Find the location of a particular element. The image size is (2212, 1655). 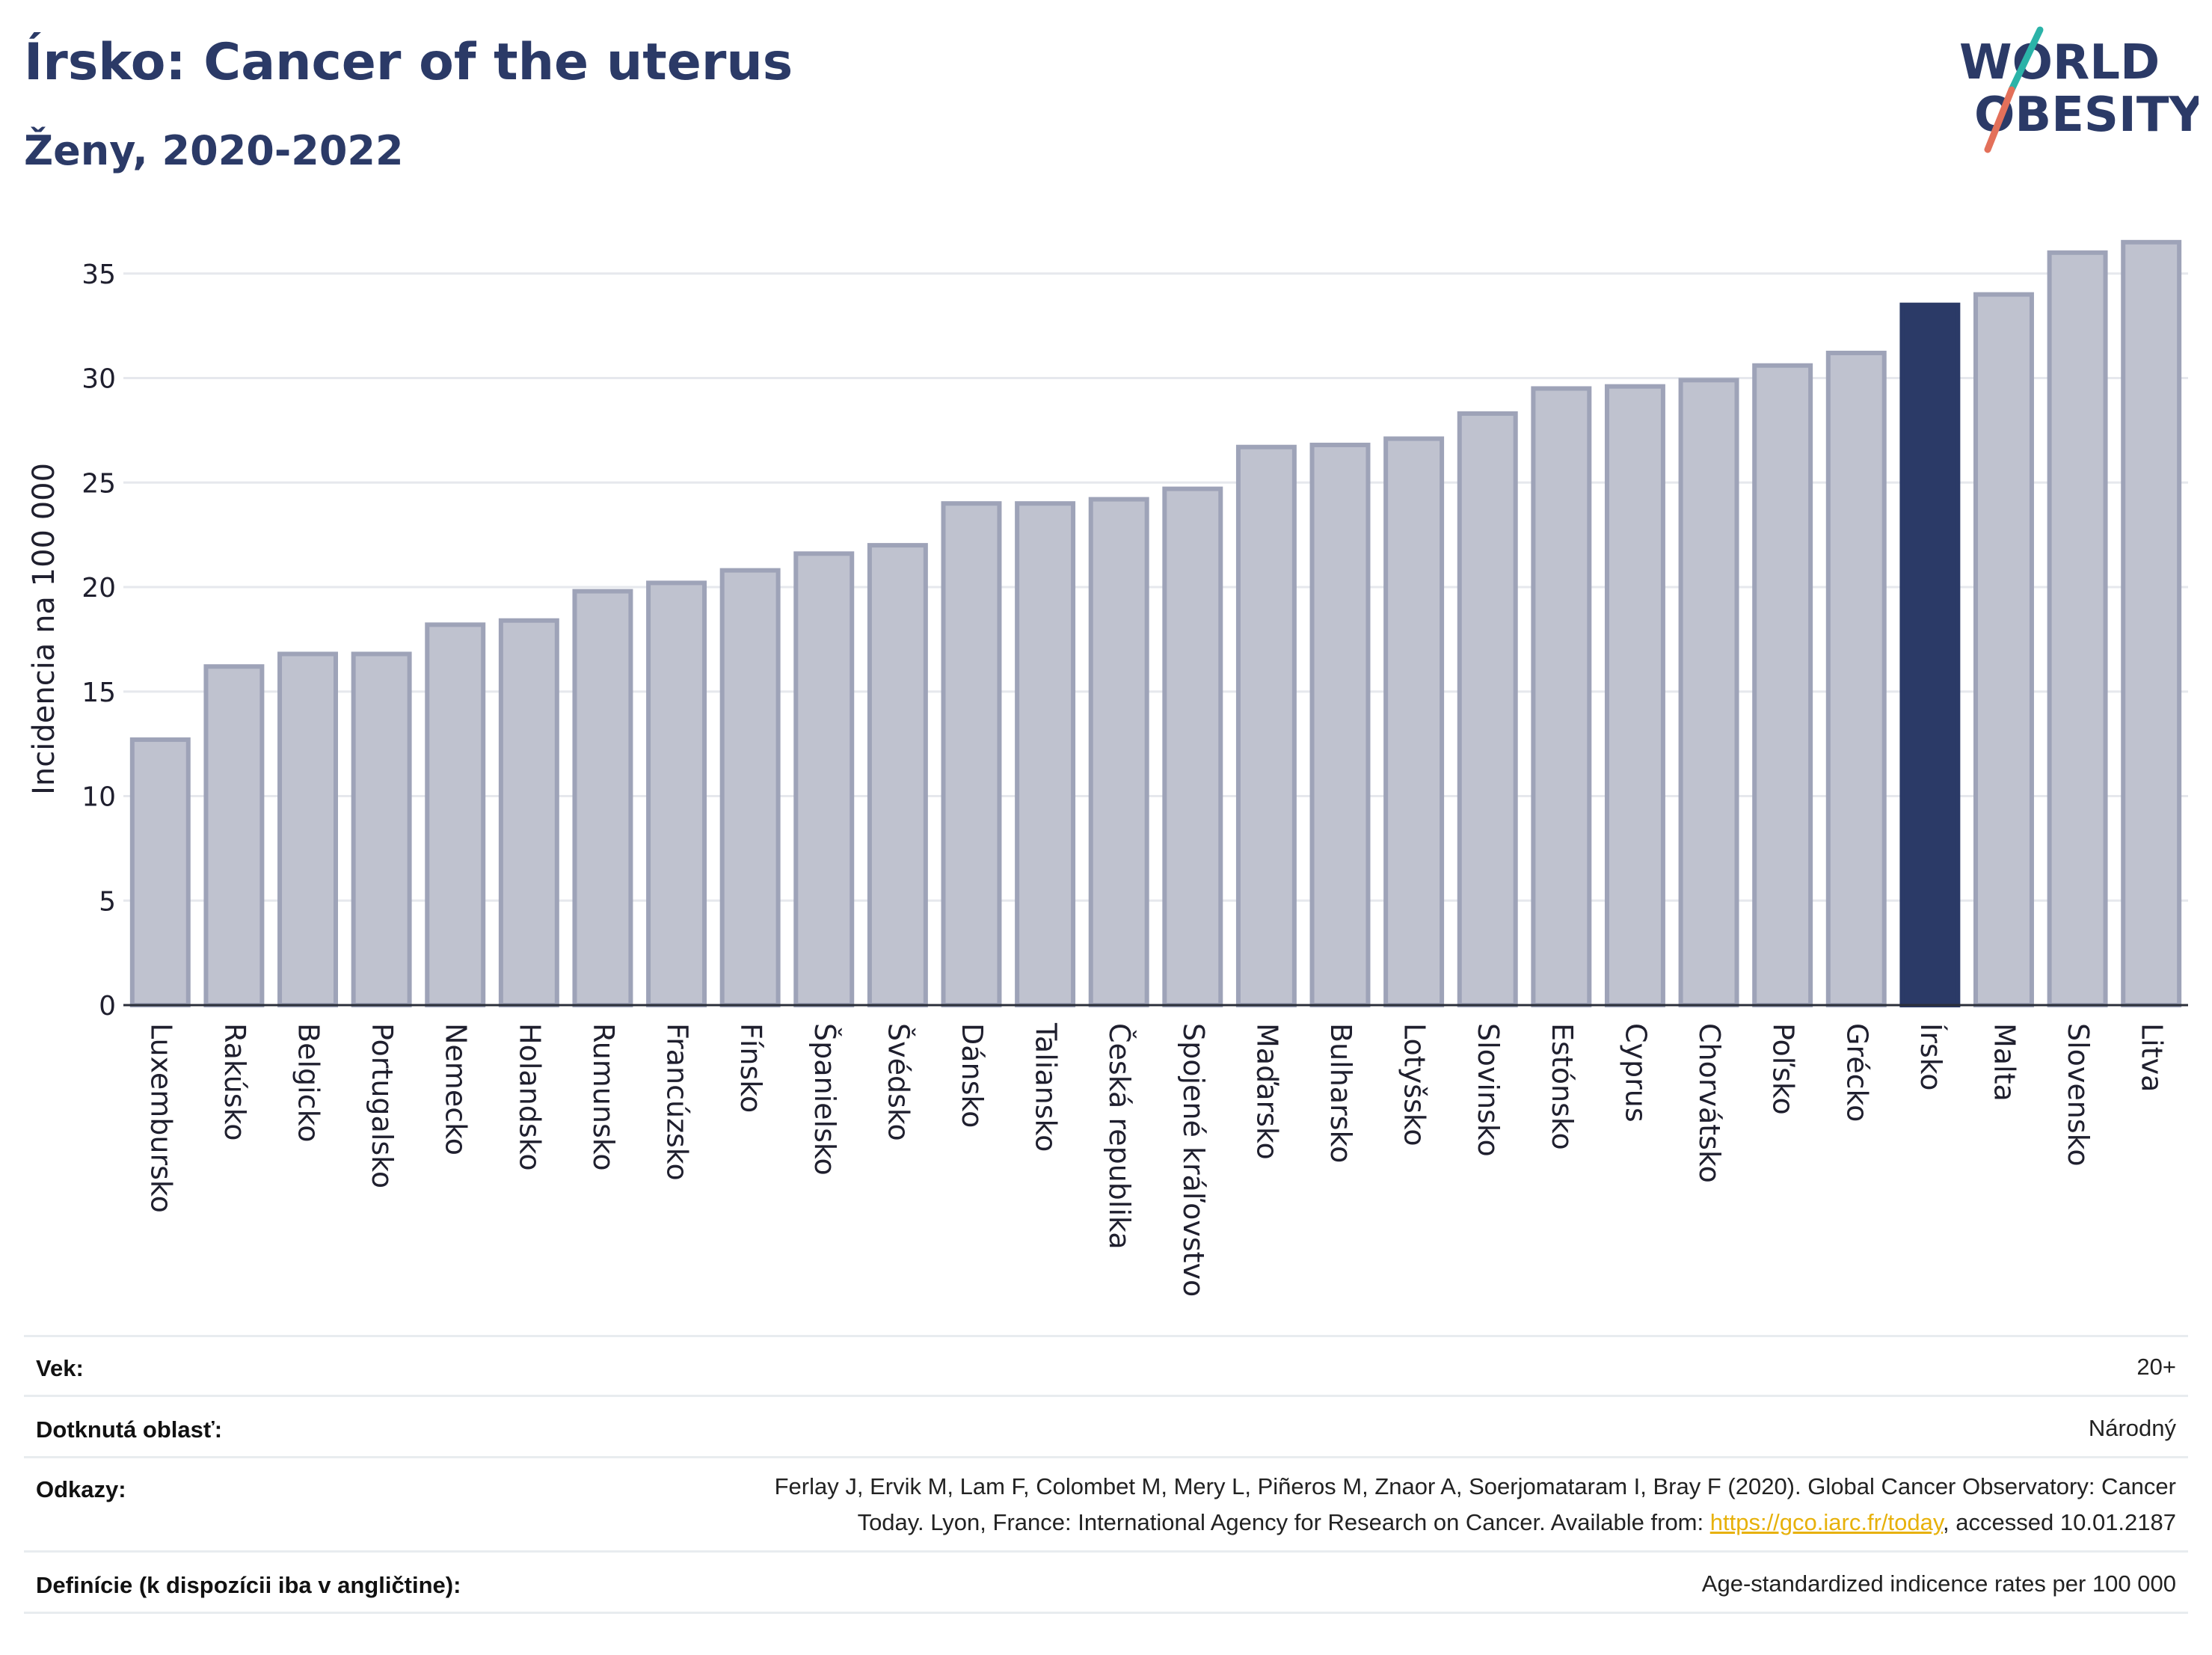

x-tick-label: Taliansko is located at coordinates (1046, 1087).